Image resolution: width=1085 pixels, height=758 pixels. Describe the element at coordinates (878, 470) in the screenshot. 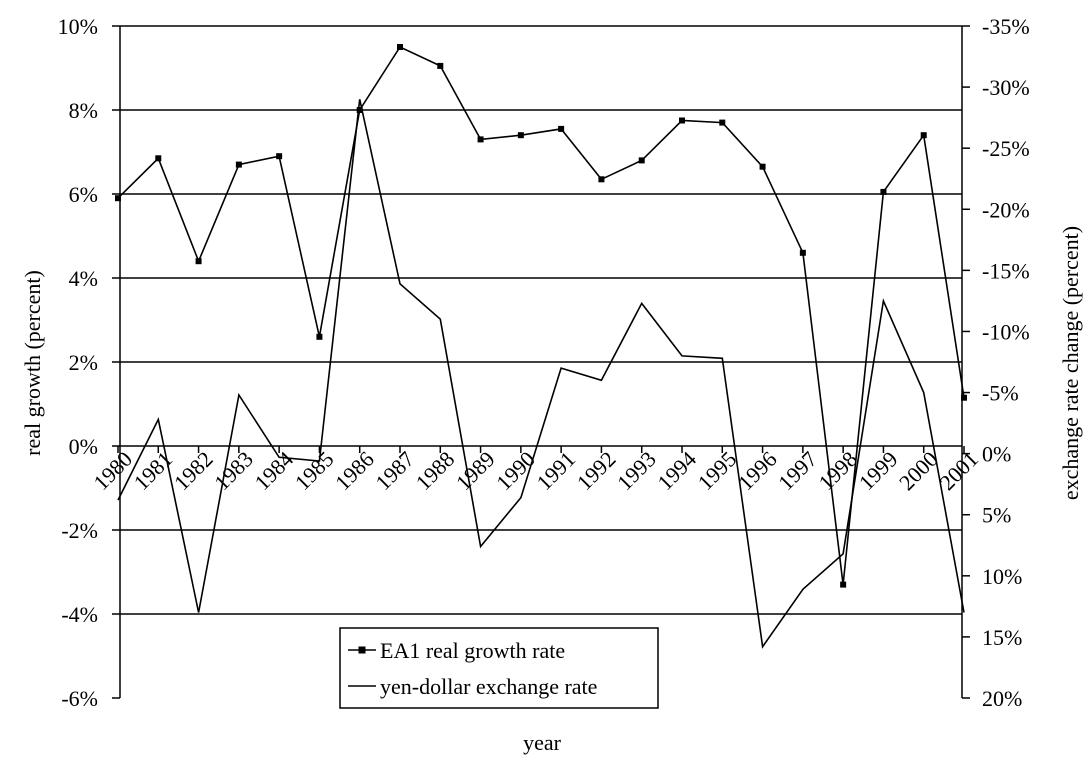

I see `year-label: 1999` at that location.